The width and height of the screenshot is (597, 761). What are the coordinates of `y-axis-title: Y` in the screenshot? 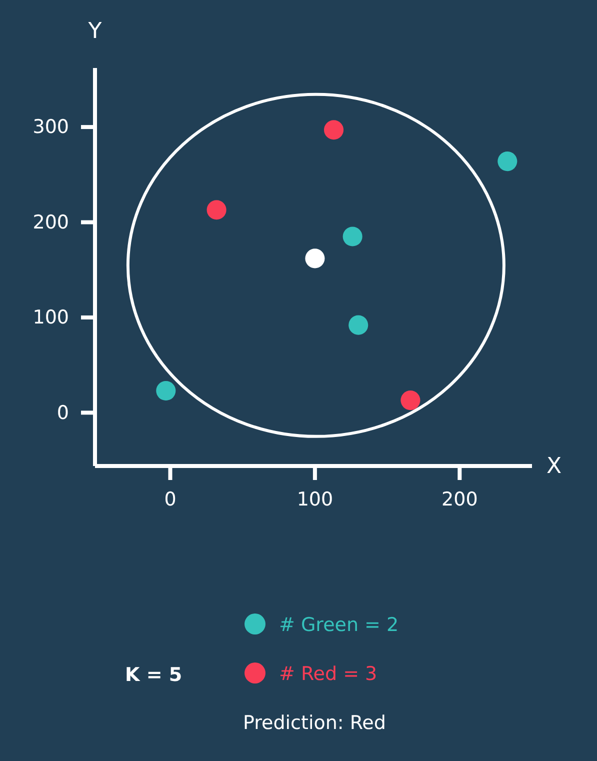 It's located at (94, 31).